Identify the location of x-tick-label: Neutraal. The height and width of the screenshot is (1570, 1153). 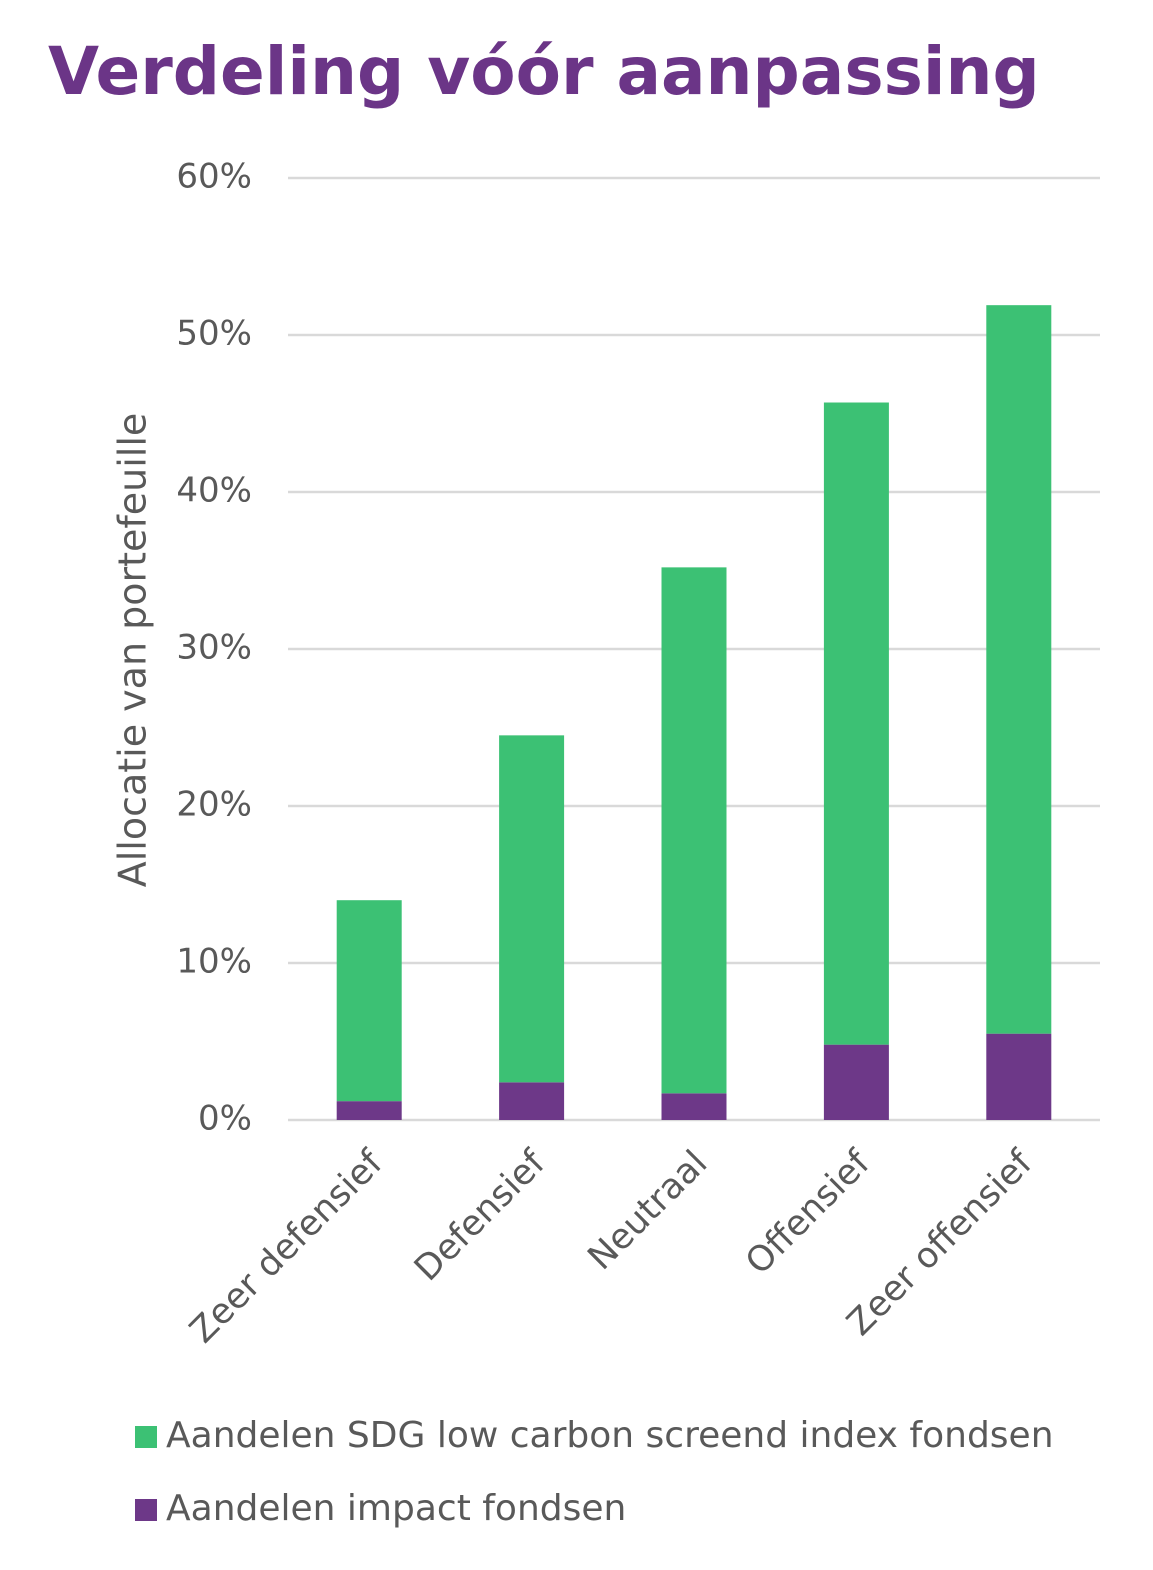
(648, 1210).